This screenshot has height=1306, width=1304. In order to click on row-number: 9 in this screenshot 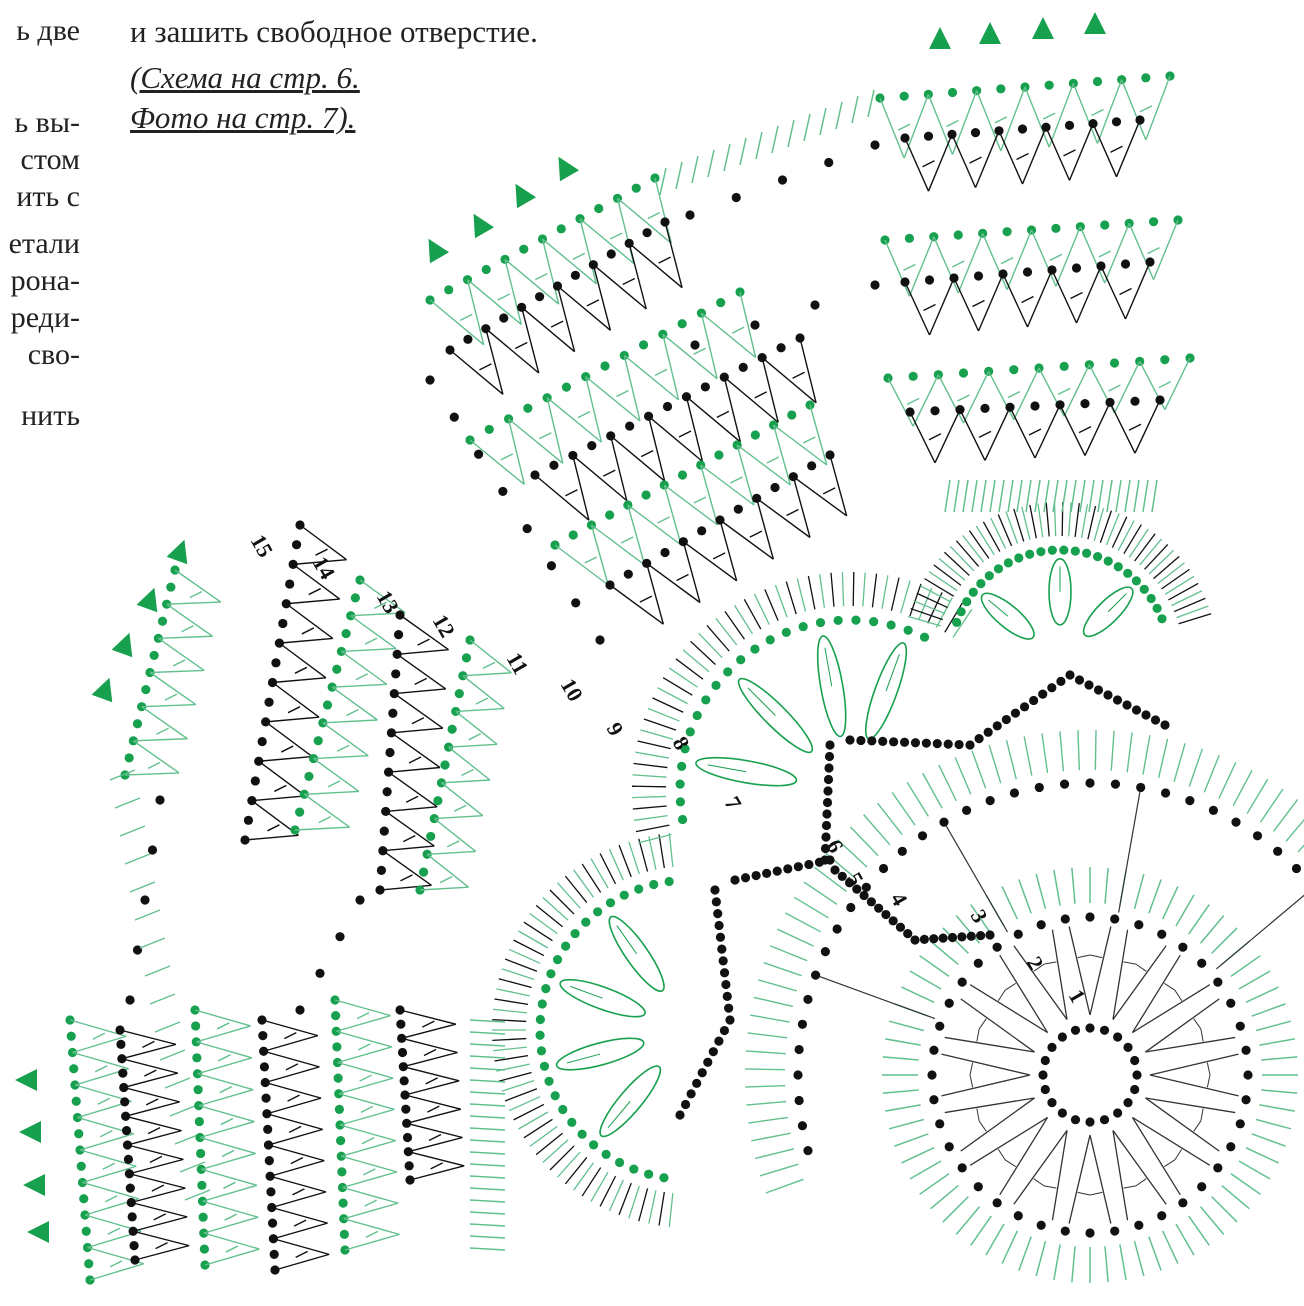, I will do `click(615, 729)`.